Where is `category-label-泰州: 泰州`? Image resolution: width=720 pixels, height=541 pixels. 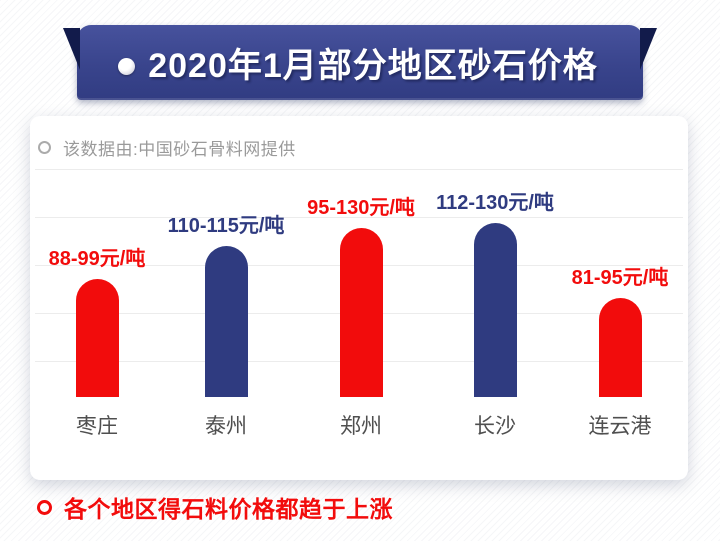 category-label-泰州: 泰州 is located at coordinates (226, 426).